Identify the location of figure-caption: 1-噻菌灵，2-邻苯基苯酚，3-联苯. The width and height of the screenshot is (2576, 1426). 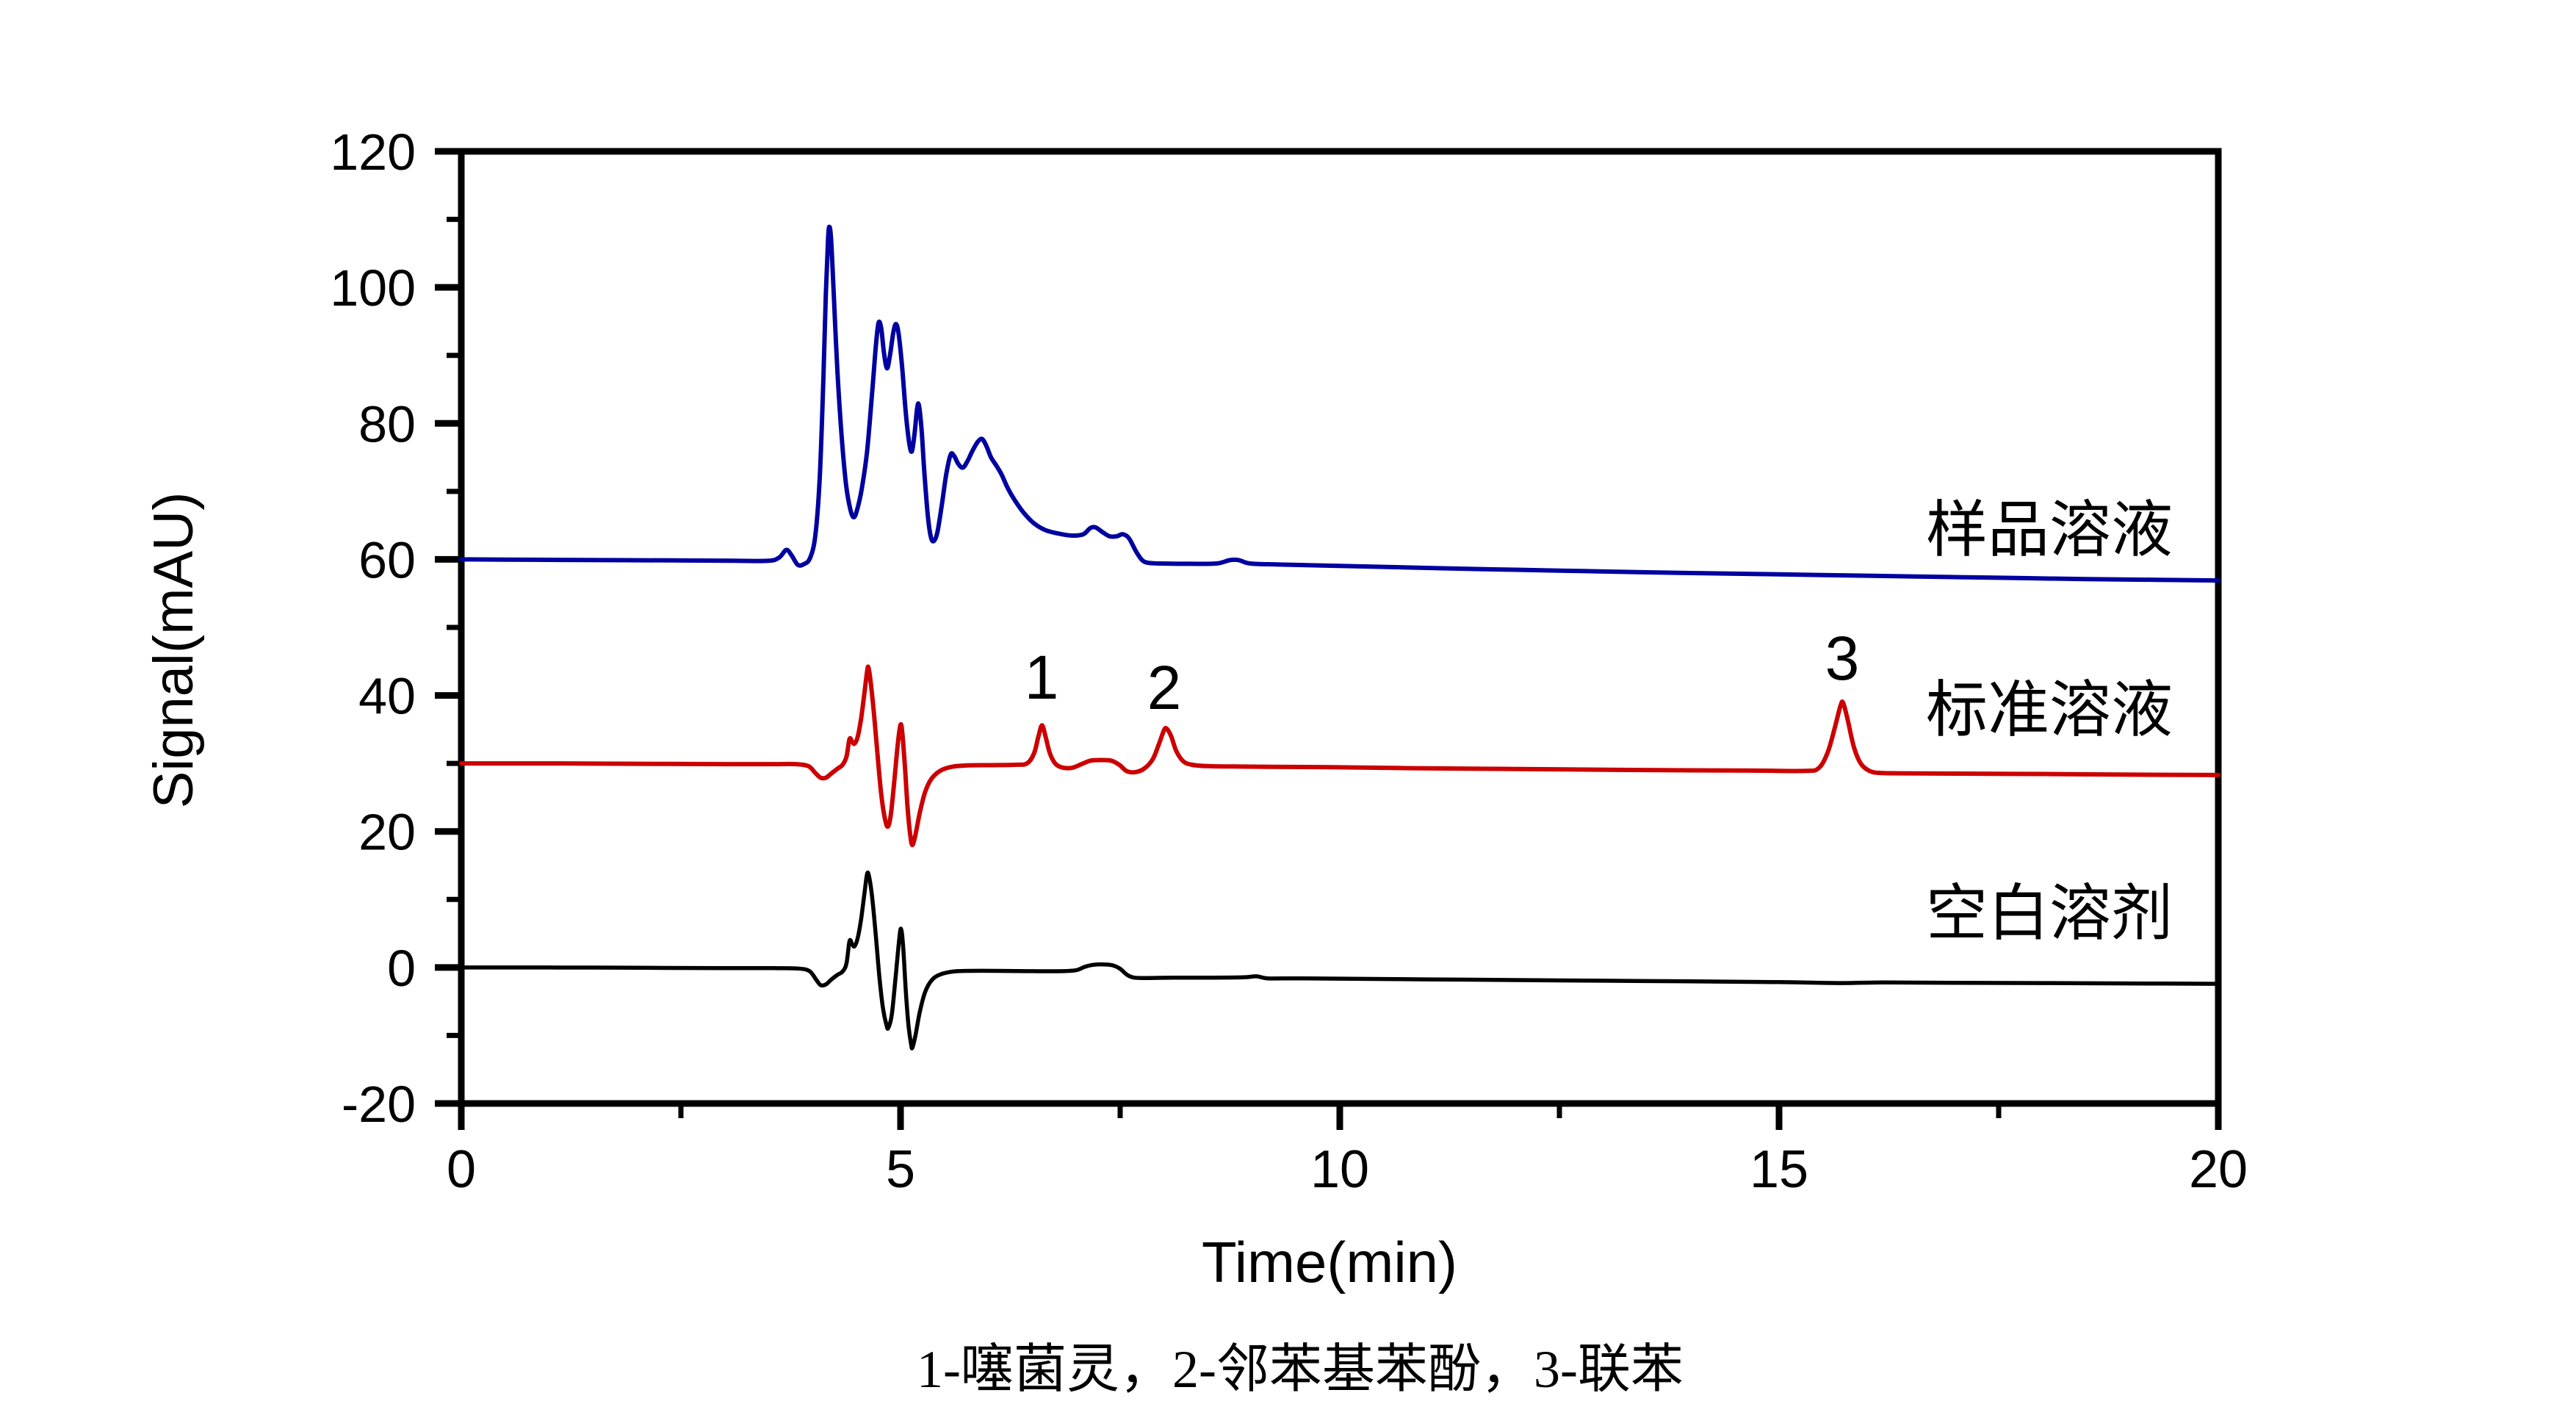
(1301, 1369).